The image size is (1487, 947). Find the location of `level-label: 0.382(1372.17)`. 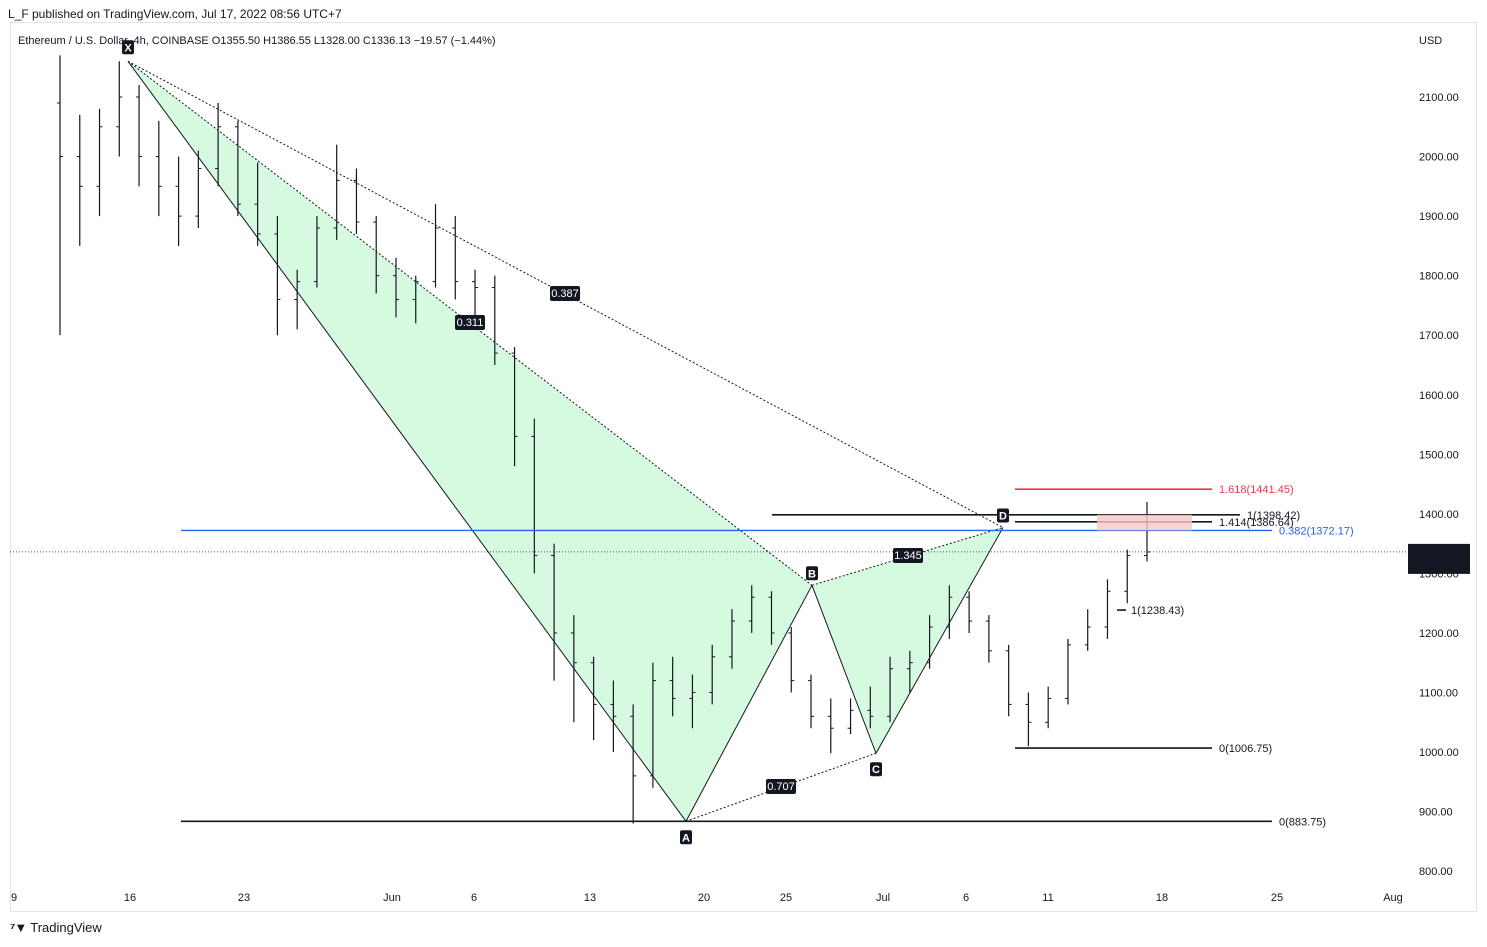

level-label: 0.382(1372.17) is located at coordinates (1316, 531).